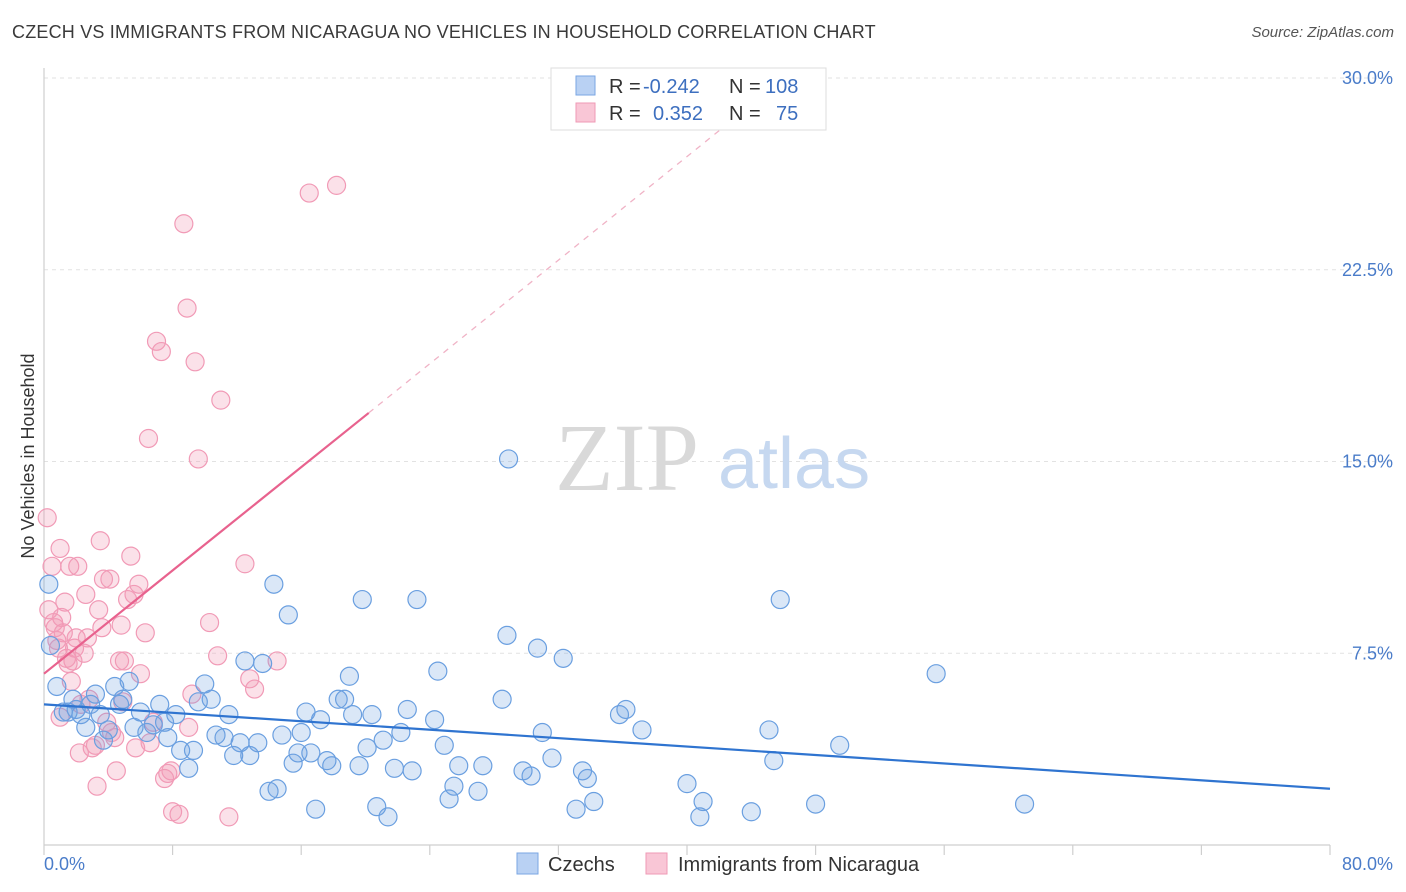 This screenshot has height=892, width=1406. I want to click on legend-swatch-nicaragua, so click(585, 112).